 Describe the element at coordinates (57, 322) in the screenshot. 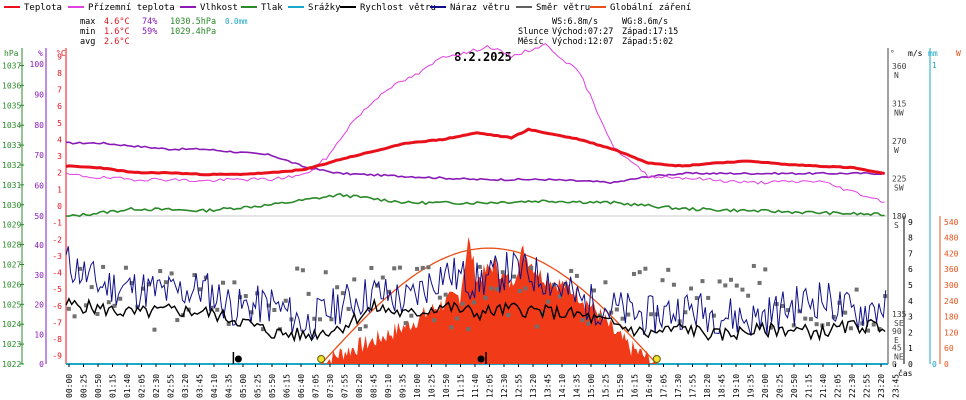

I see `degc-tick: -7` at that location.